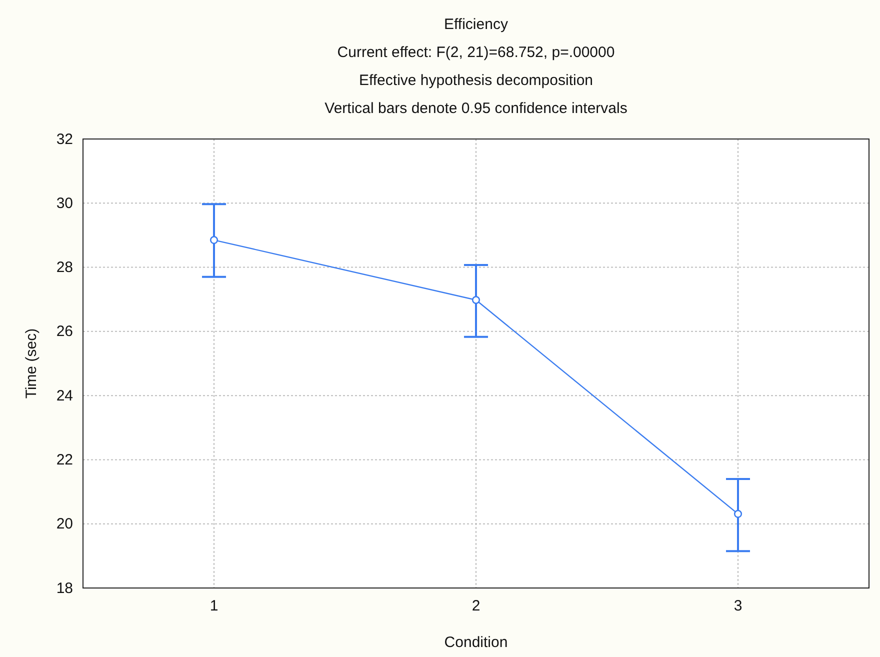 The image size is (880, 657). What do you see at coordinates (64, 267) in the screenshot?
I see `y-tick-label: 28` at bounding box center [64, 267].